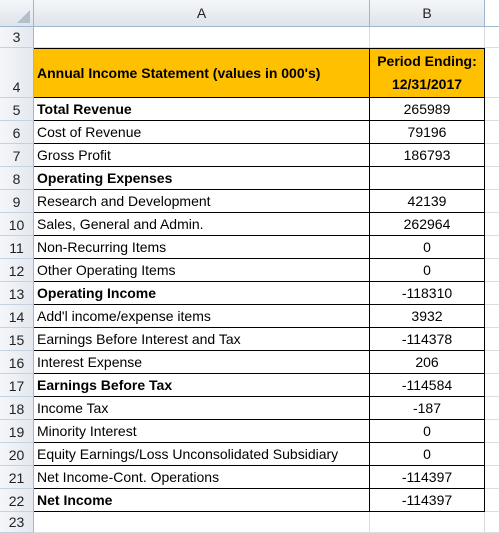 The image size is (499, 533). What do you see at coordinates (202, 37) in the screenshot?
I see `cell-a3` at bounding box center [202, 37].